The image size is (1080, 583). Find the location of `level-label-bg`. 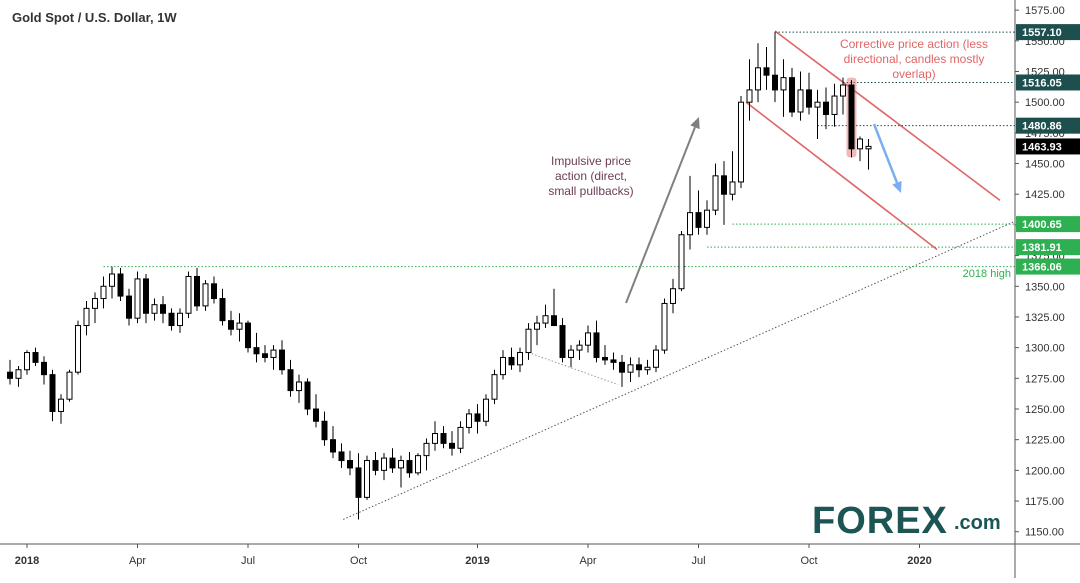

level-label-bg is located at coordinates (1048, 32).